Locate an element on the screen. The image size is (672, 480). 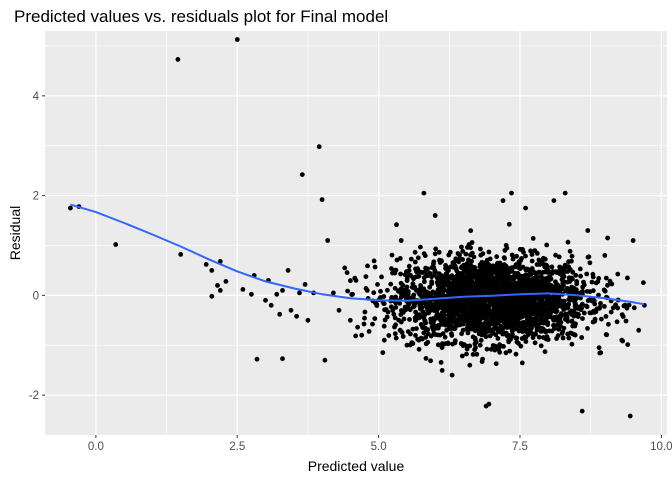
y-tick-label: 0 is located at coordinates (36, 296).